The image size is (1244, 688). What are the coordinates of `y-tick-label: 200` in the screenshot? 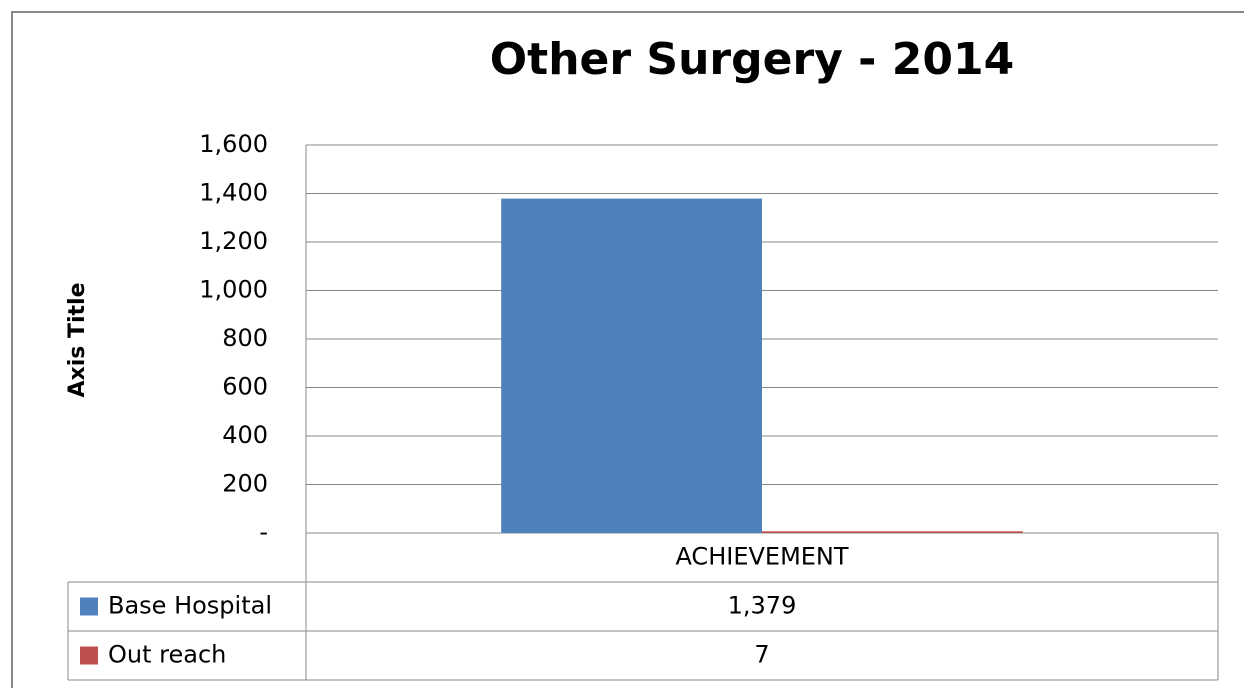 It's located at (245, 484).